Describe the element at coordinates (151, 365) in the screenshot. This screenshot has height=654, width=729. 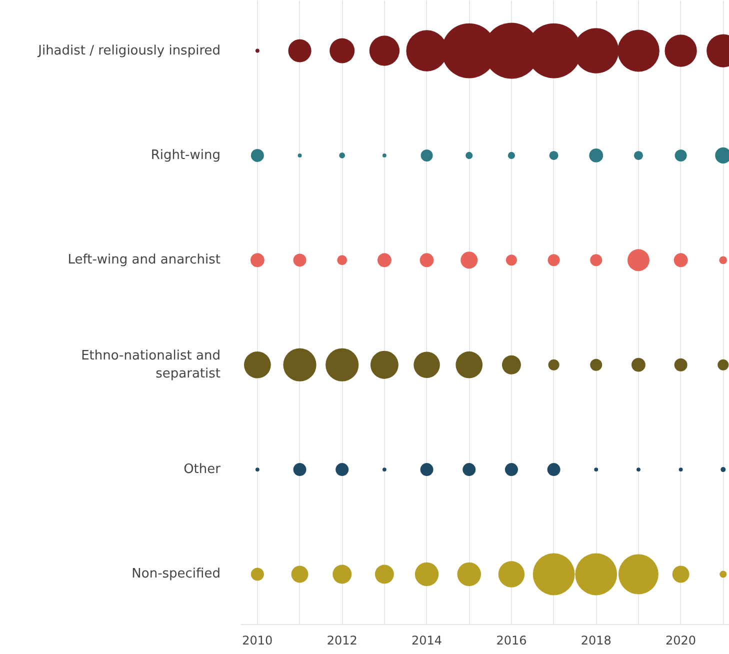
I see `y-tick-label: Ethno-nationalist and separatist` at that location.